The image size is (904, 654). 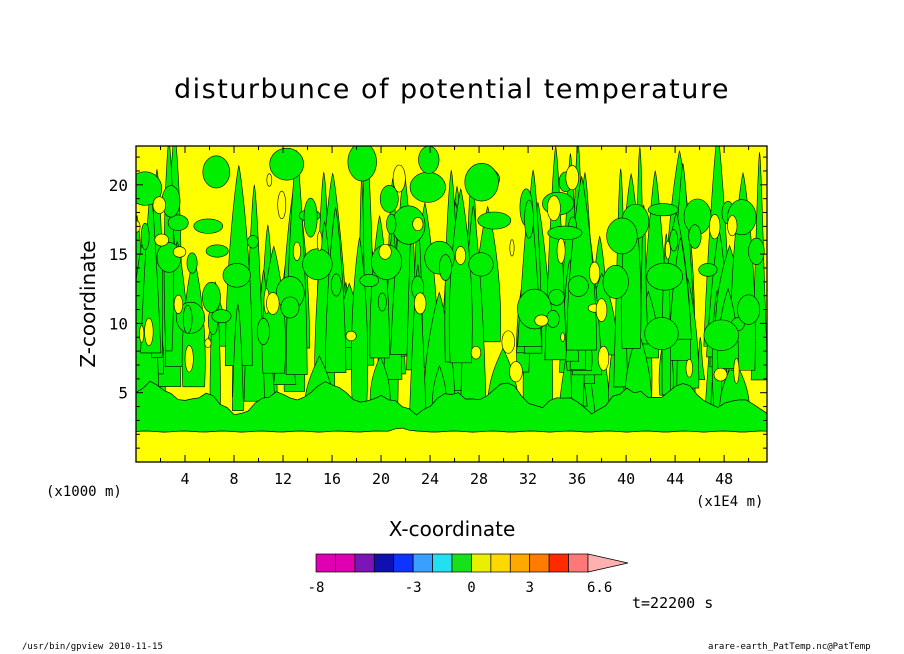 What do you see at coordinates (451, 406) in the screenshot?
I see `lower-negative-band` at bounding box center [451, 406].